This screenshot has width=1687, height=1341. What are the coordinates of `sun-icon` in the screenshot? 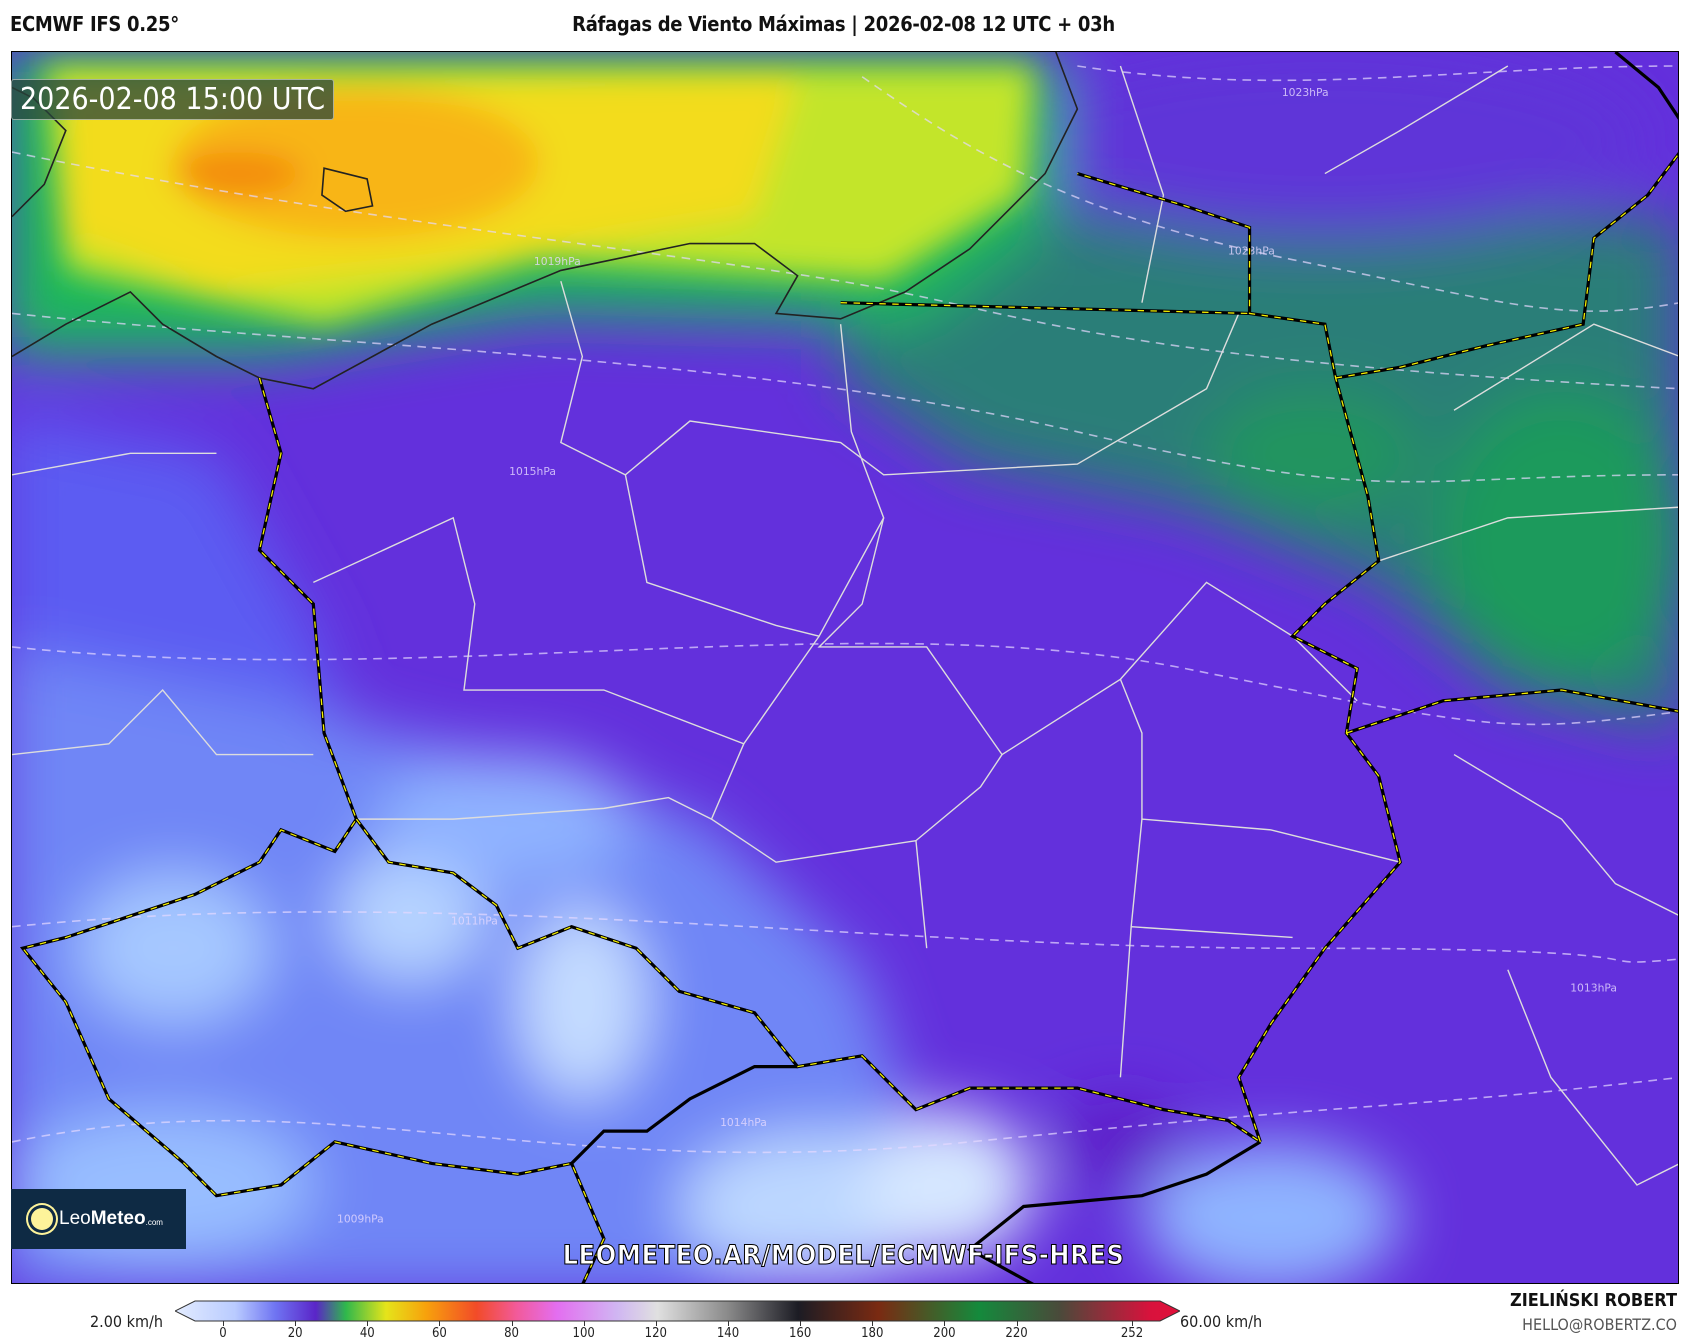 It's located at (42, 1219).